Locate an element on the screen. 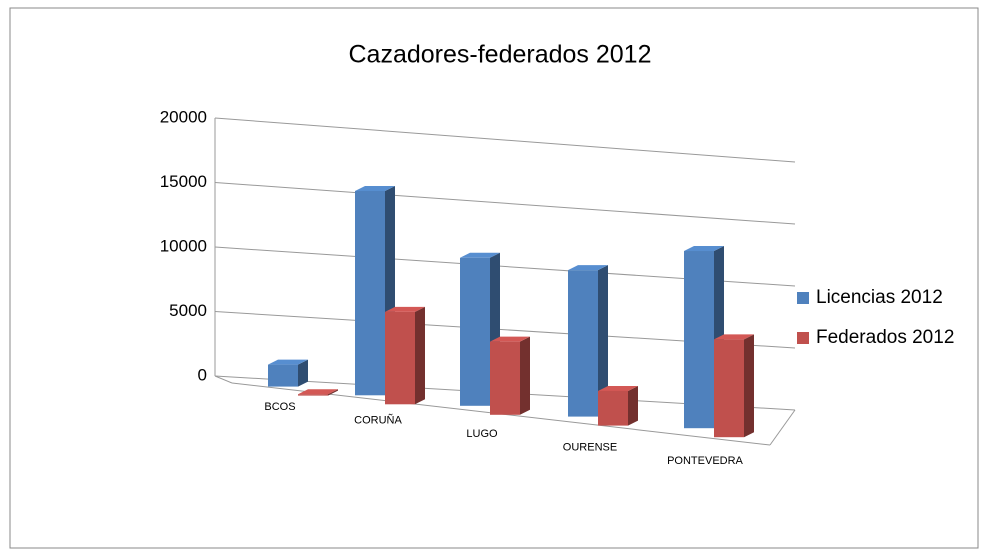 Image resolution: width=985 pixels, height=552 pixels. x-tick-label: BCOS is located at coordinates (279, 407).